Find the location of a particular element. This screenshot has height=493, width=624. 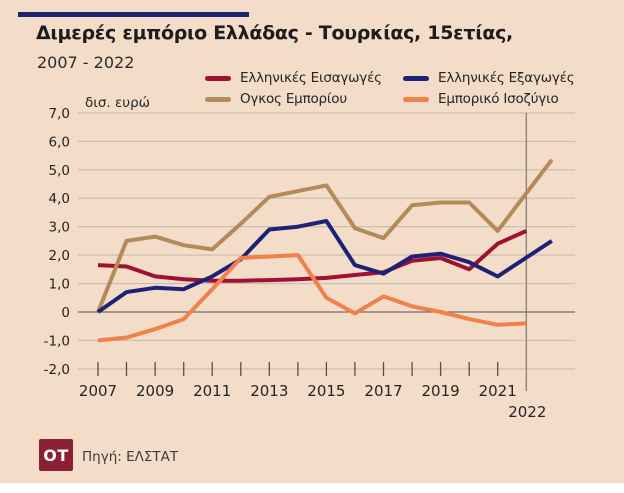

accent-bar is located at coordinates (133, 14).